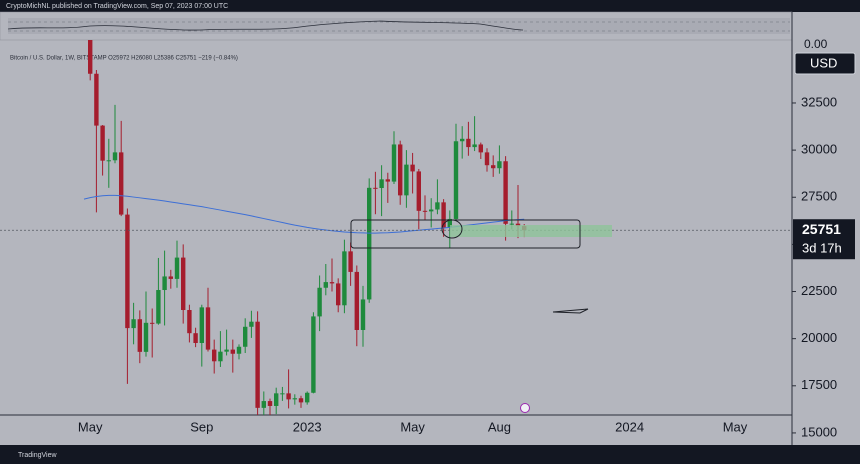  I want to click on currency-button, so click(825, 63).